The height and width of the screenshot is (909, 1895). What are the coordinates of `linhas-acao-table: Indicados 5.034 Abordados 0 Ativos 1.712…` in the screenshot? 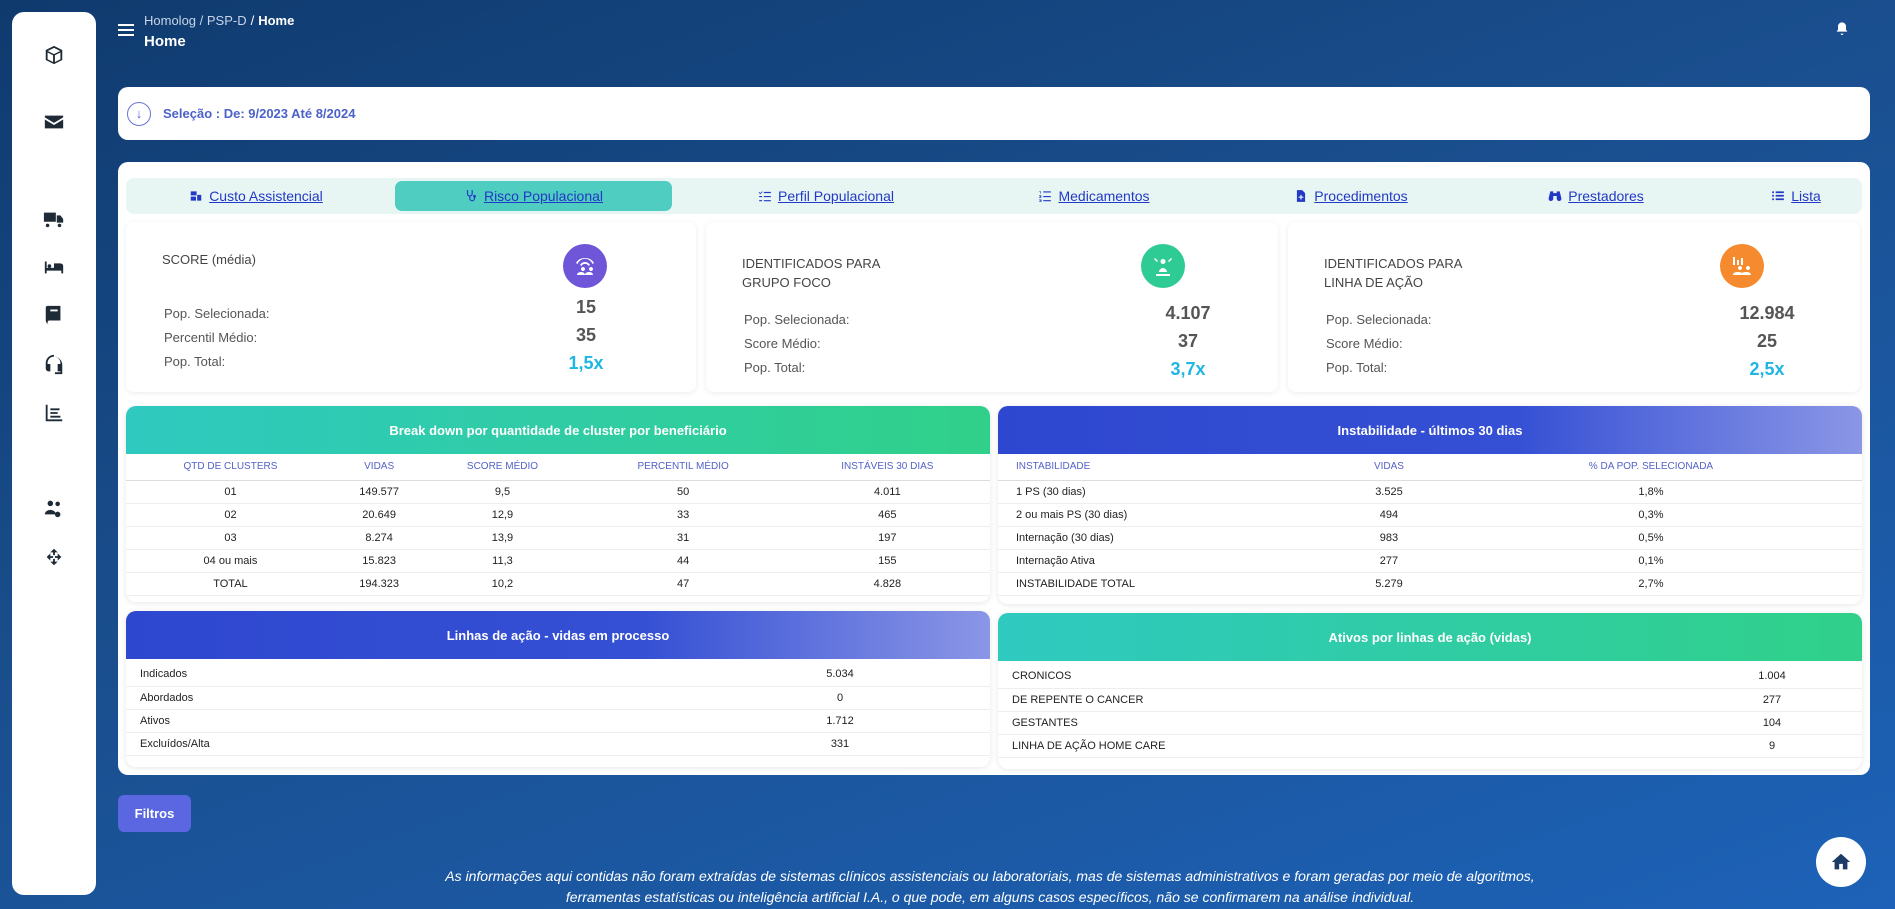 It's located at (558, 709).